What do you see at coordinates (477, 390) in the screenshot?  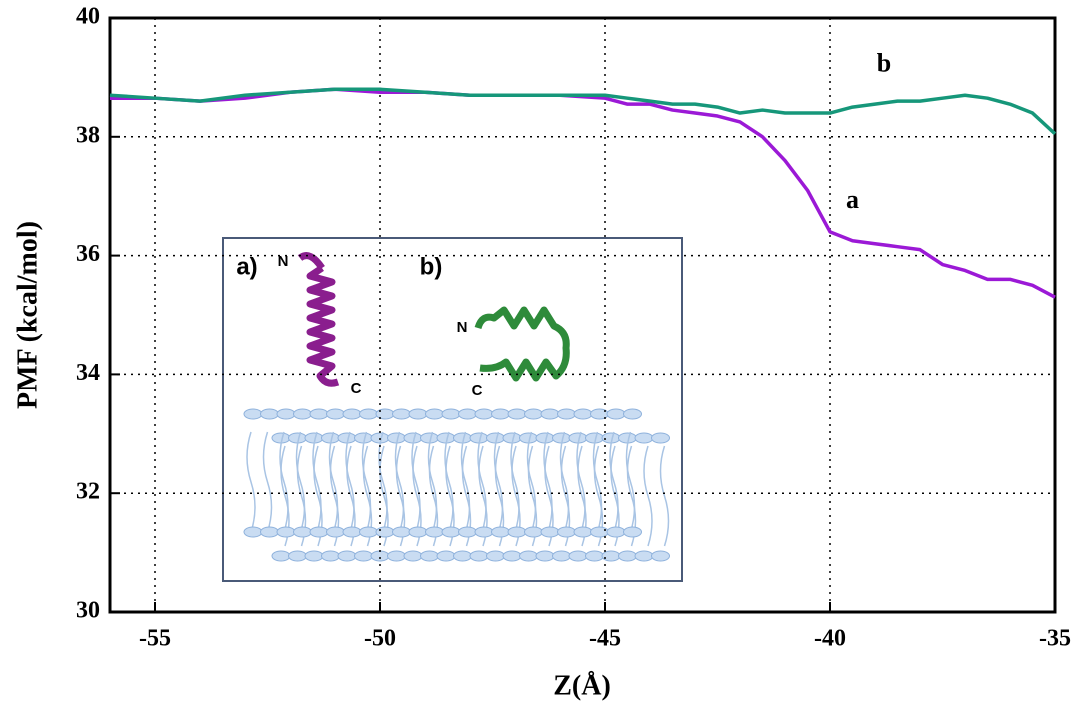 I see `inset-label: C` at bounding box center [477, 390].